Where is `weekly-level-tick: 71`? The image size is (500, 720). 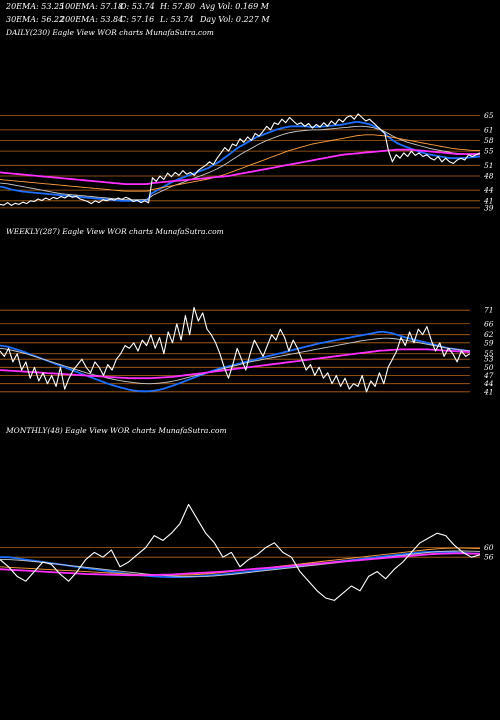
weekly-level-tick: 71 is located at coordinates (489, 310).